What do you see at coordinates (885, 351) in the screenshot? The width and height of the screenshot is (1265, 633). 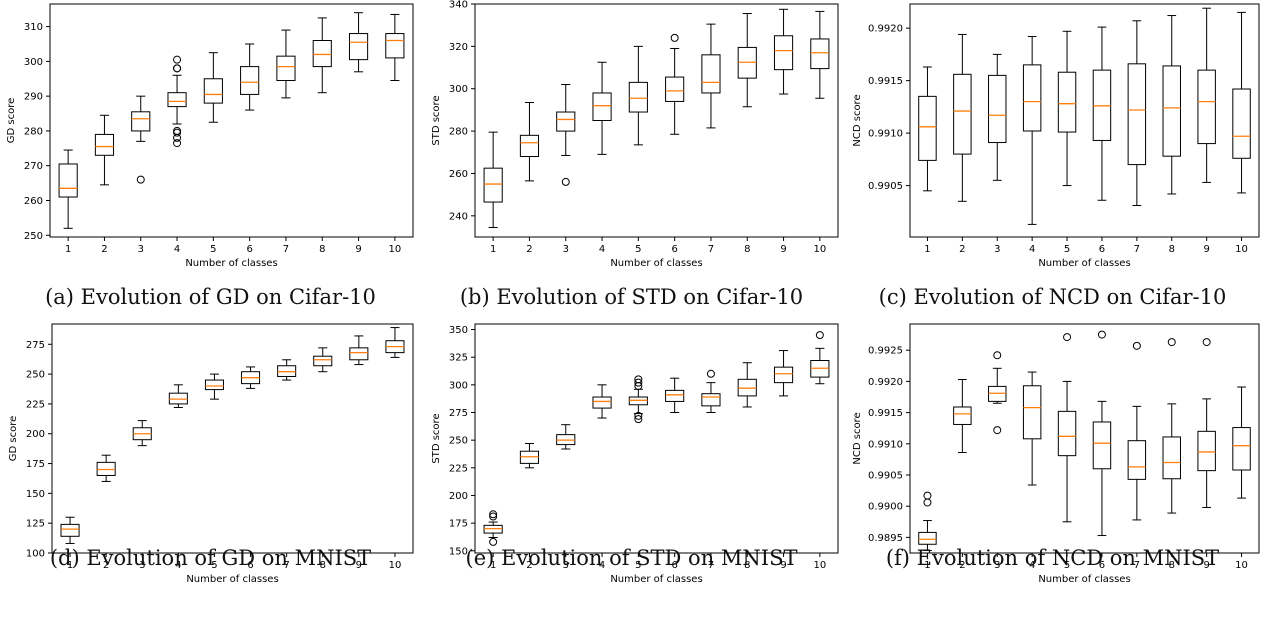 I see `y-tick-label: 0.9925` at bounding box center [885, 351].